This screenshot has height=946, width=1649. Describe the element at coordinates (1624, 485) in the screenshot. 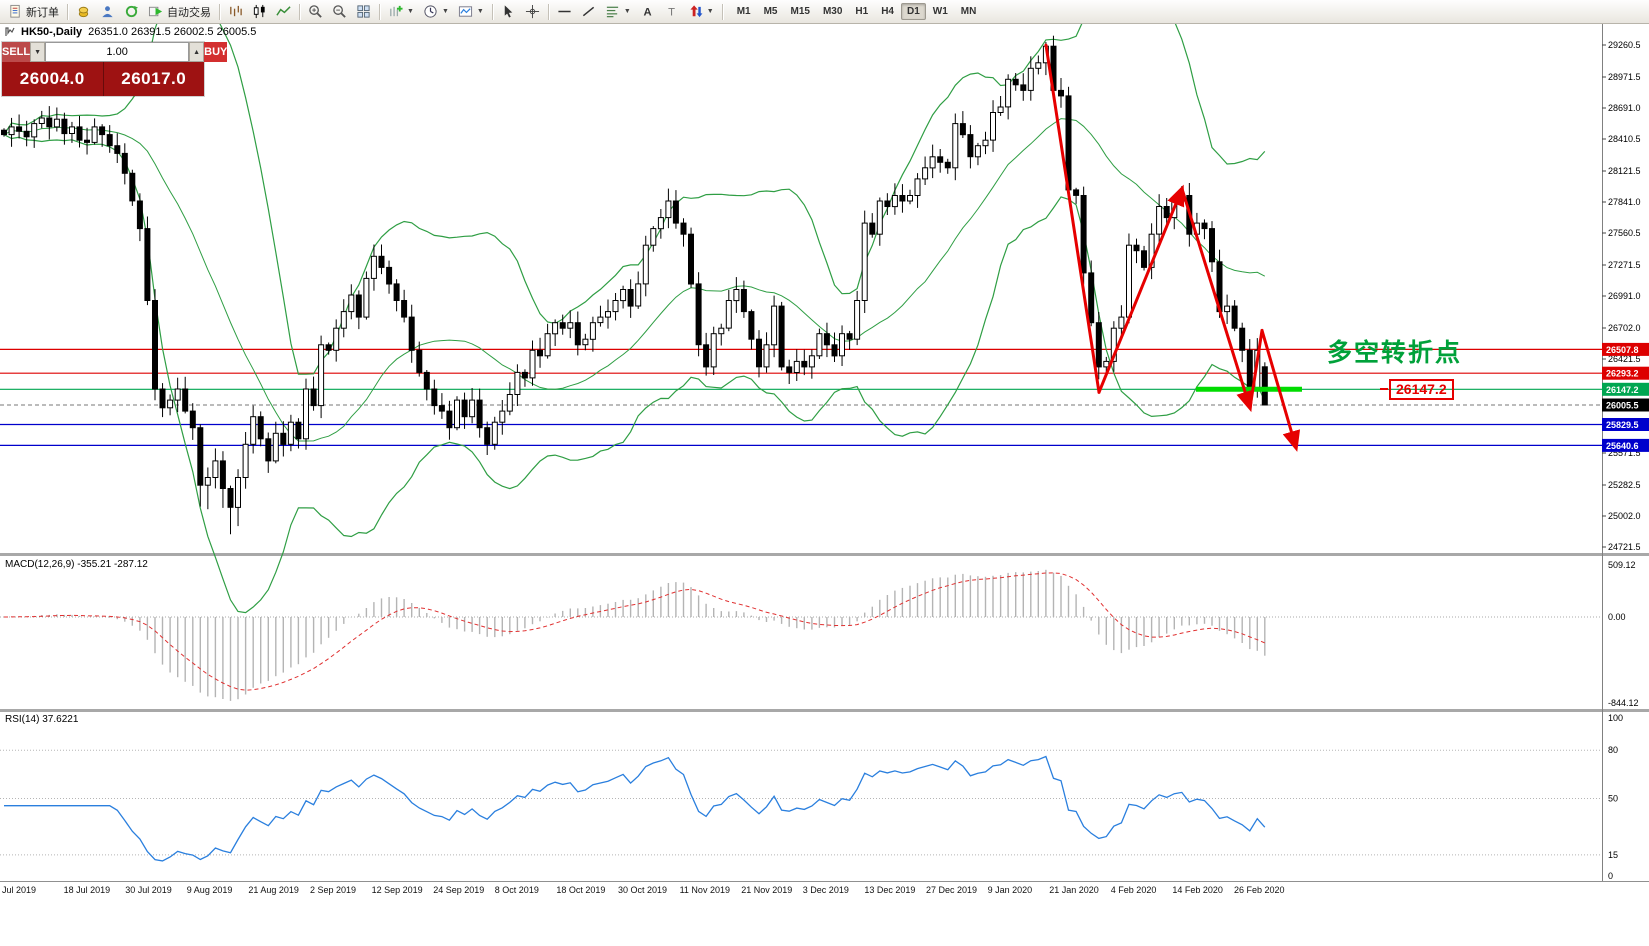

I see `price-tick-label: 25282.5` at that location.